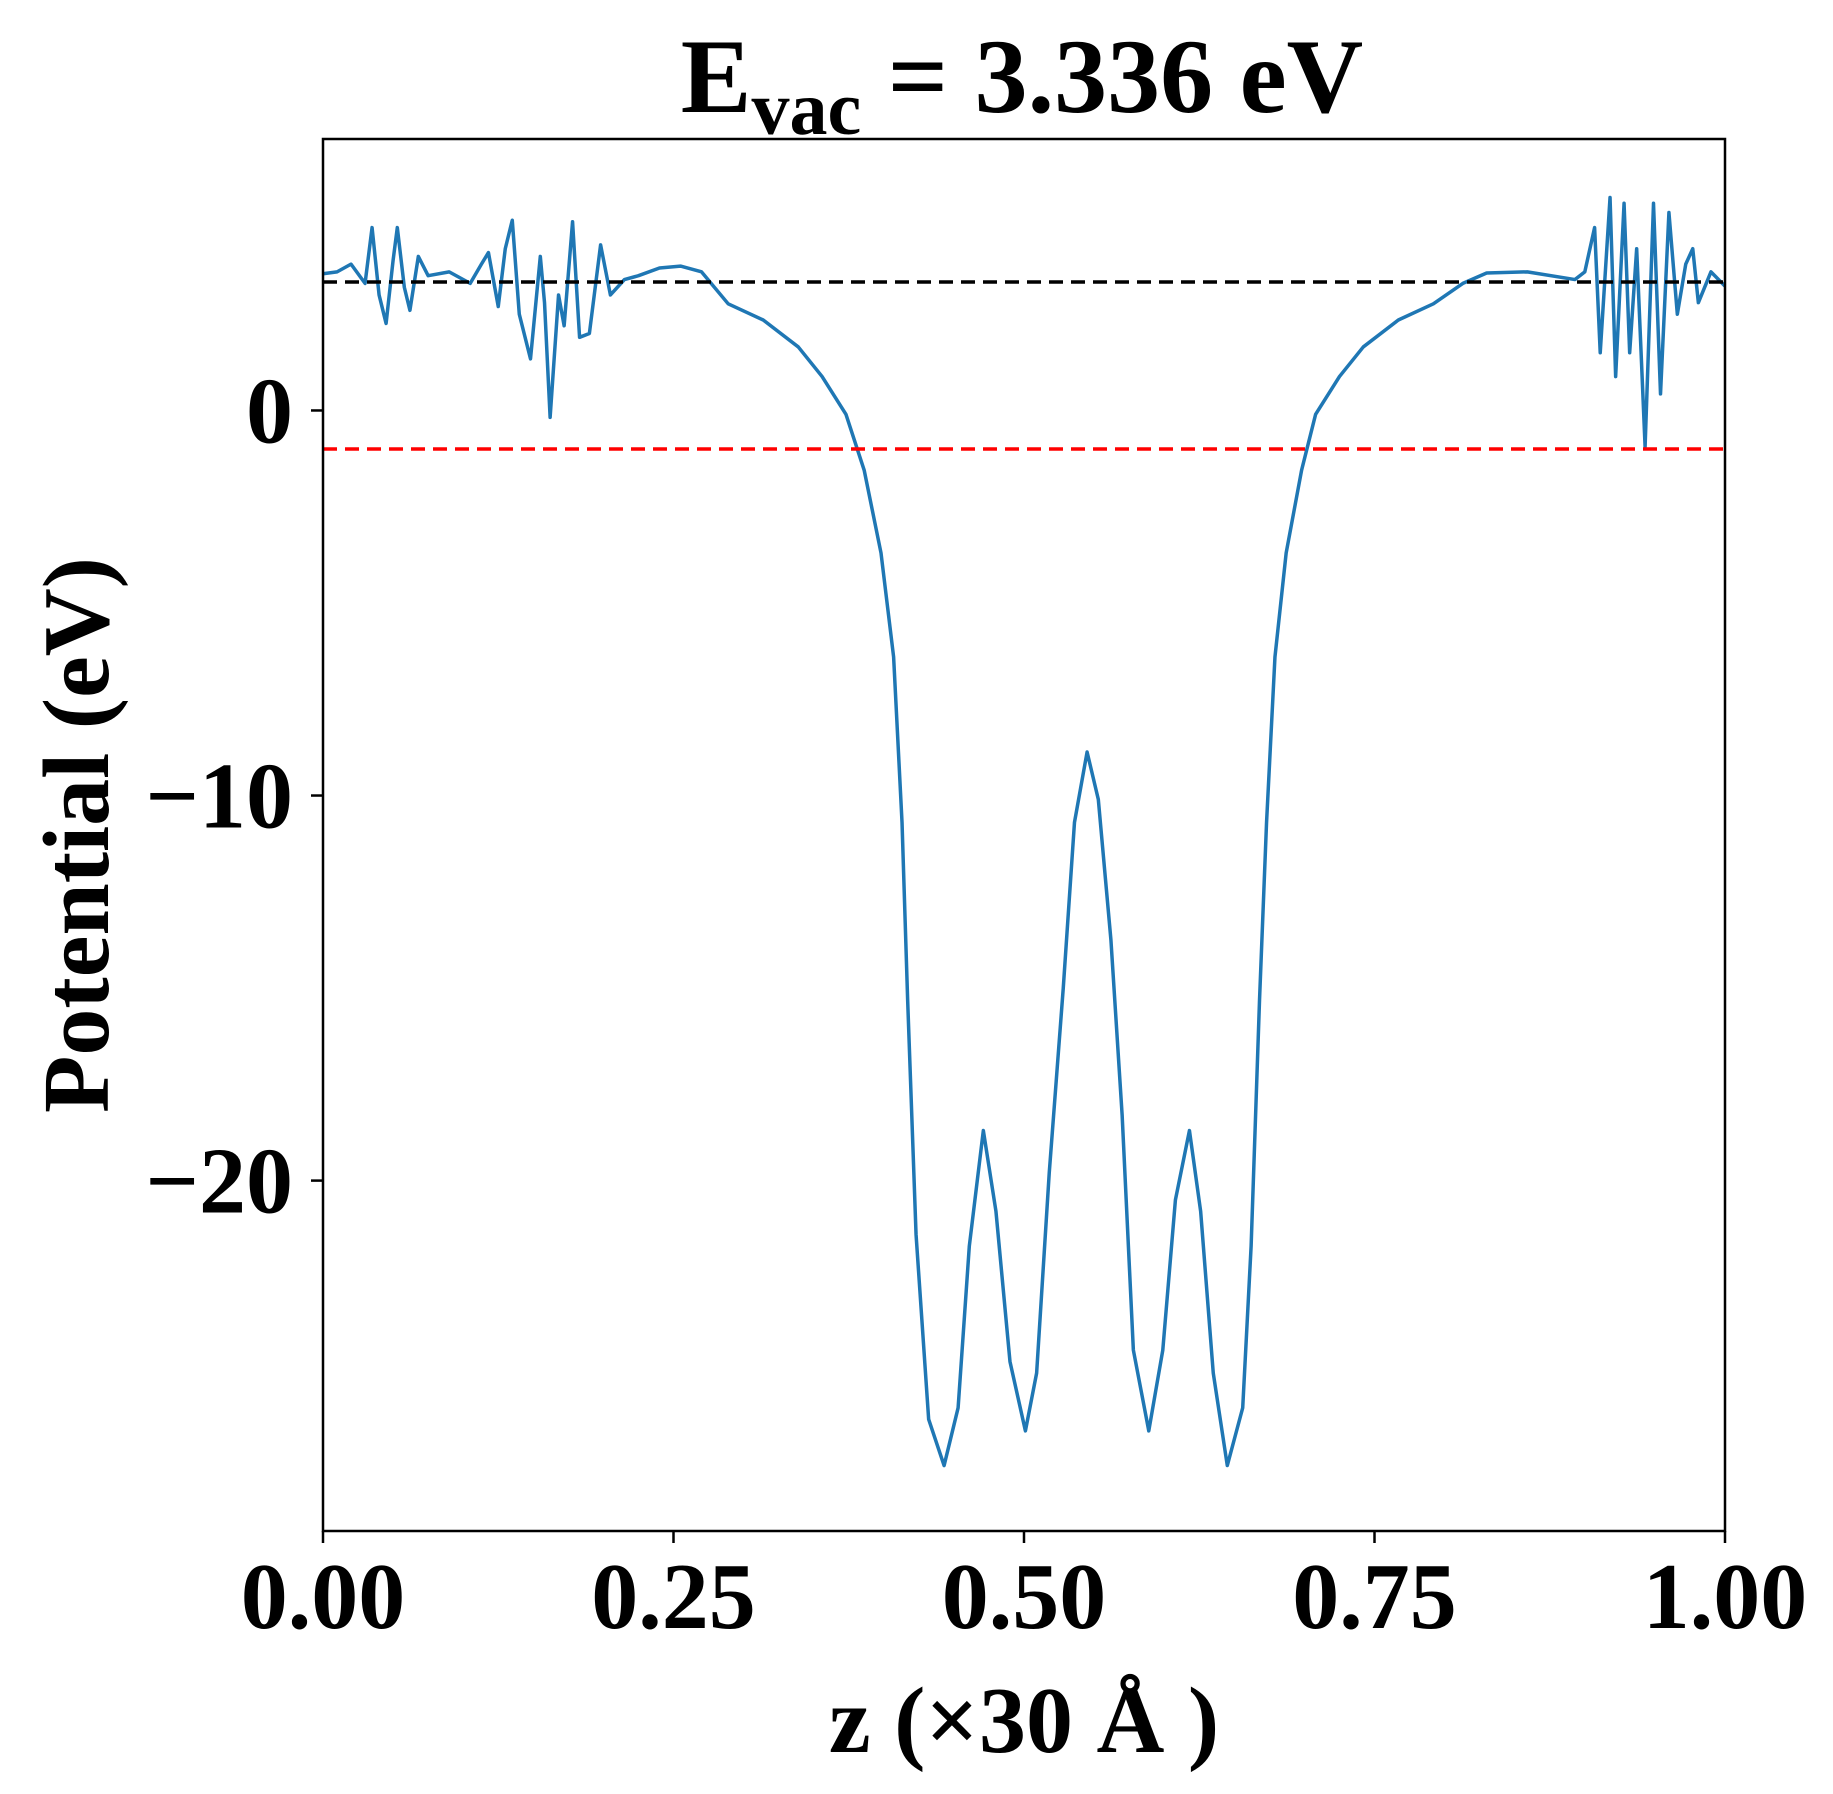 The height and width of the screenshot is (1794, 1833). I want to click on x-axis-label: z (×30 Å ), so click(1024, 1721).